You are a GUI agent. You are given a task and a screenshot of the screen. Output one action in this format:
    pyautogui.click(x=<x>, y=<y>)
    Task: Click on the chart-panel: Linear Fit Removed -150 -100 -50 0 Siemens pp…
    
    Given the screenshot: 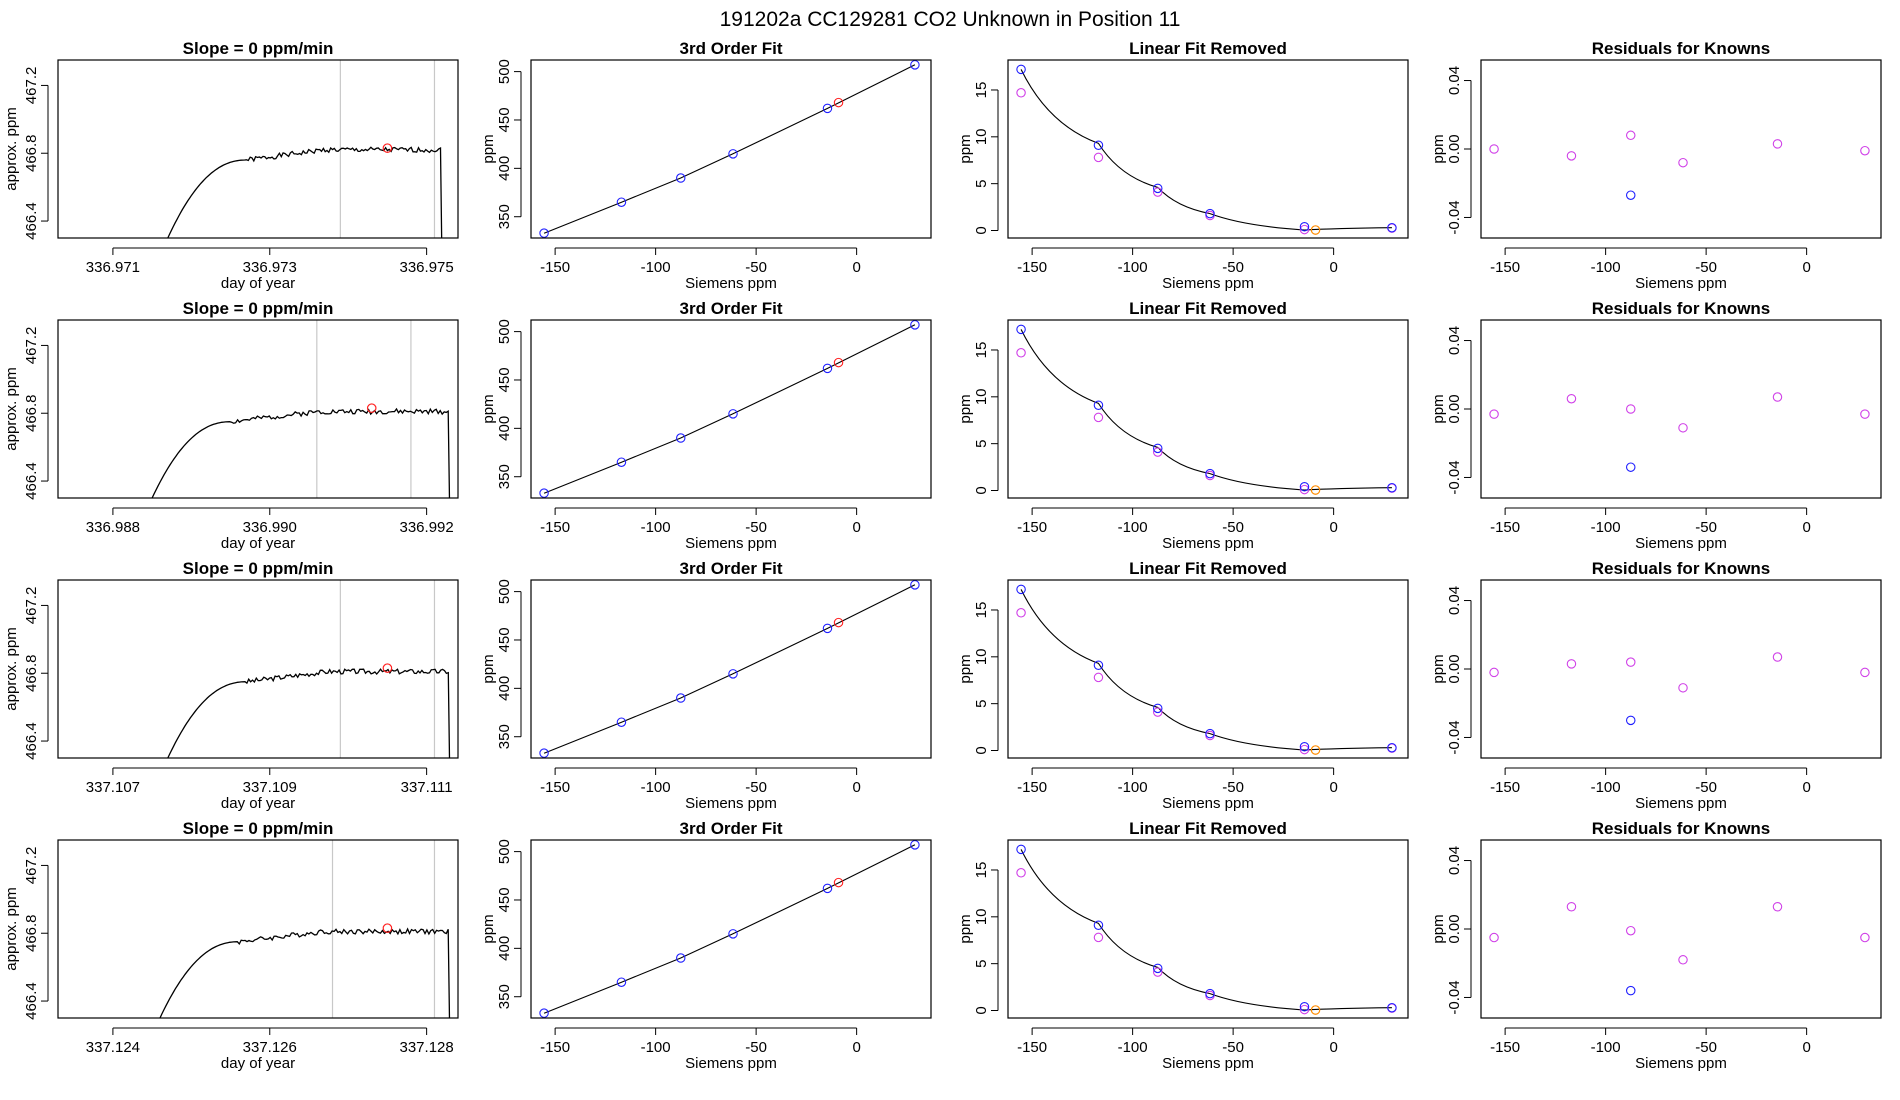 What is the action you would take?
    pyautogui.click(x=1183, y=425)
    